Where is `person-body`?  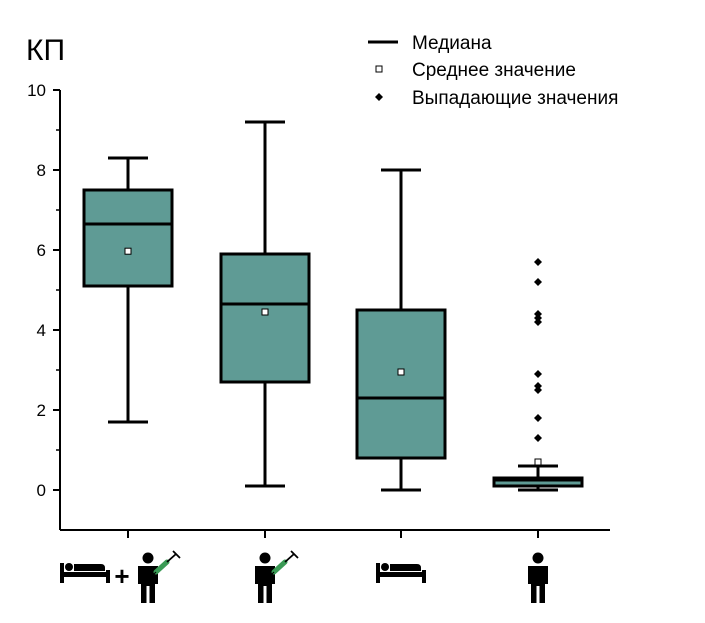
person-body is located at coordinates (538, 584).